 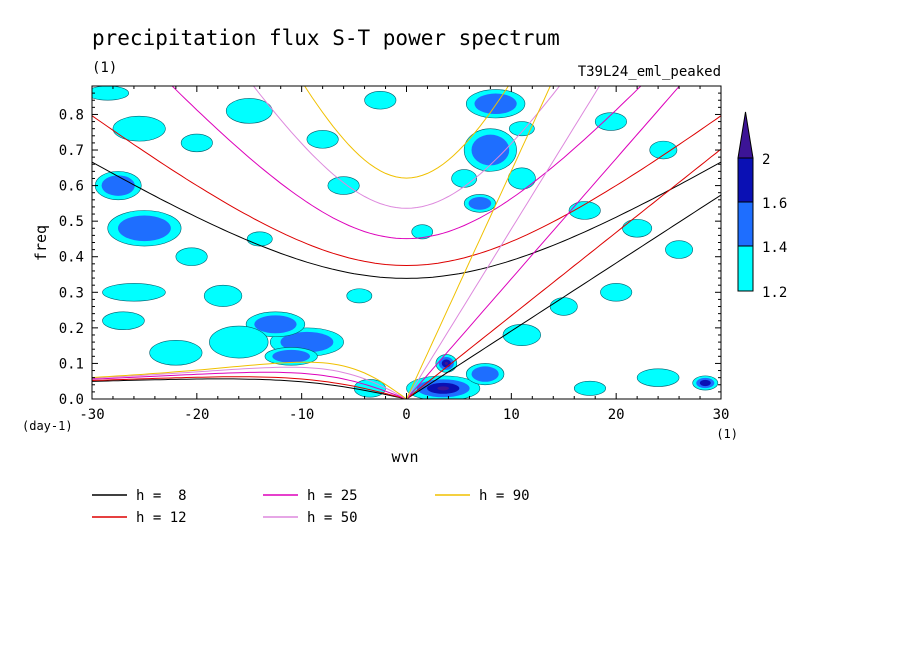 I want to click on legend-label: h = 50, so click(x=332, y=518).